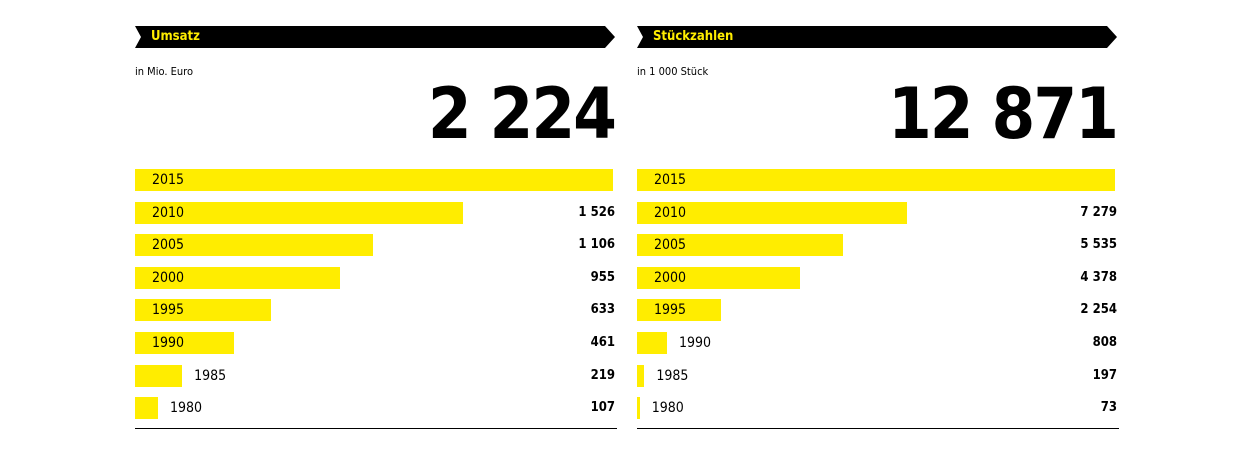 This screenshot has width=1260, height=456. What do you see at coordinates (1098, 277) in the screenshot?
I see `value-label: 4 378` at bounding box center [1098, 277].